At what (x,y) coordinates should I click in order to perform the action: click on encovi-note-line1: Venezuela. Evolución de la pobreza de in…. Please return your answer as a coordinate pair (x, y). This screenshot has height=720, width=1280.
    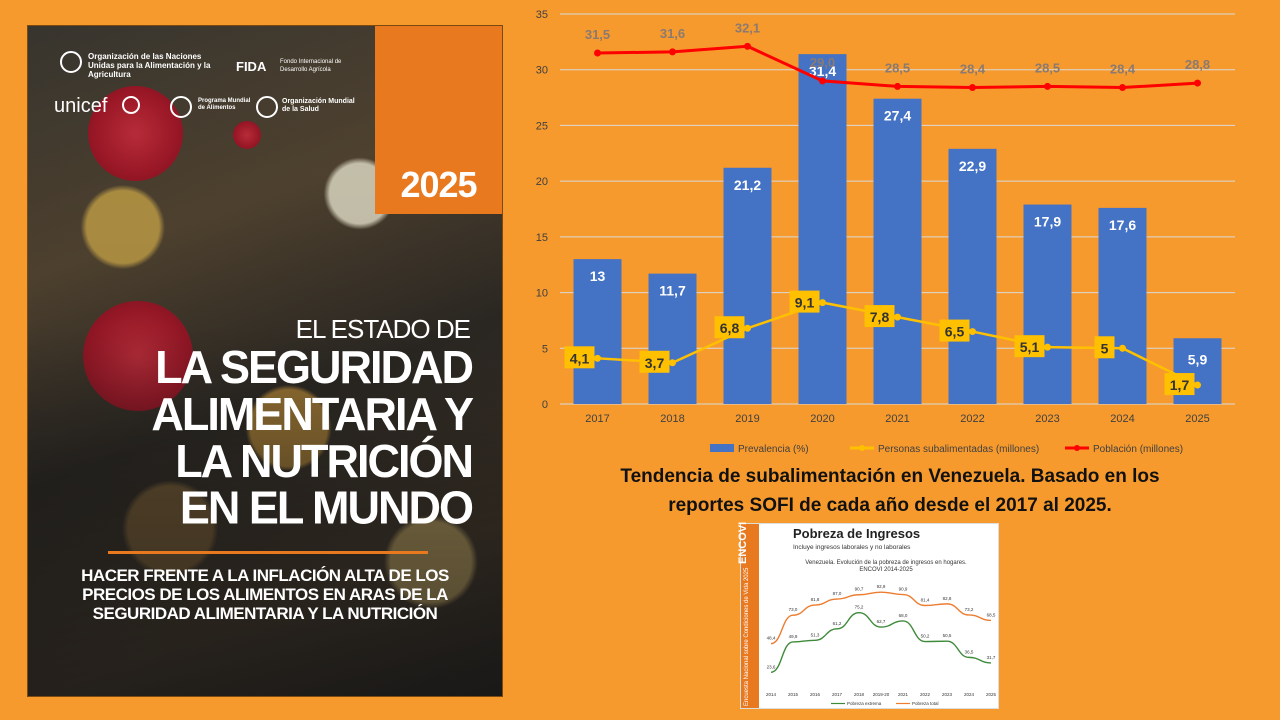
    Looking at the image, I should click on (886, 563).